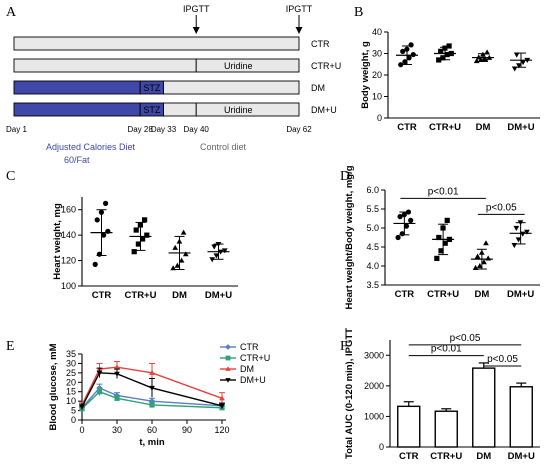 The height and width of the screenshot is (472, 550). I want to click on x-tick-label-dm-u: DM+U, so click(520, 294).